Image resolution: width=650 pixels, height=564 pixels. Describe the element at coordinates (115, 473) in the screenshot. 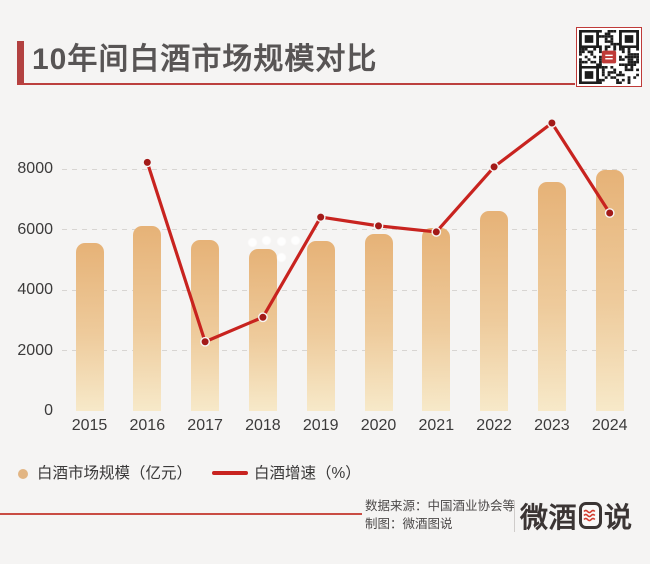

I see `bar-series-legend-label: 白酒市场规模（亿元）` at that location.